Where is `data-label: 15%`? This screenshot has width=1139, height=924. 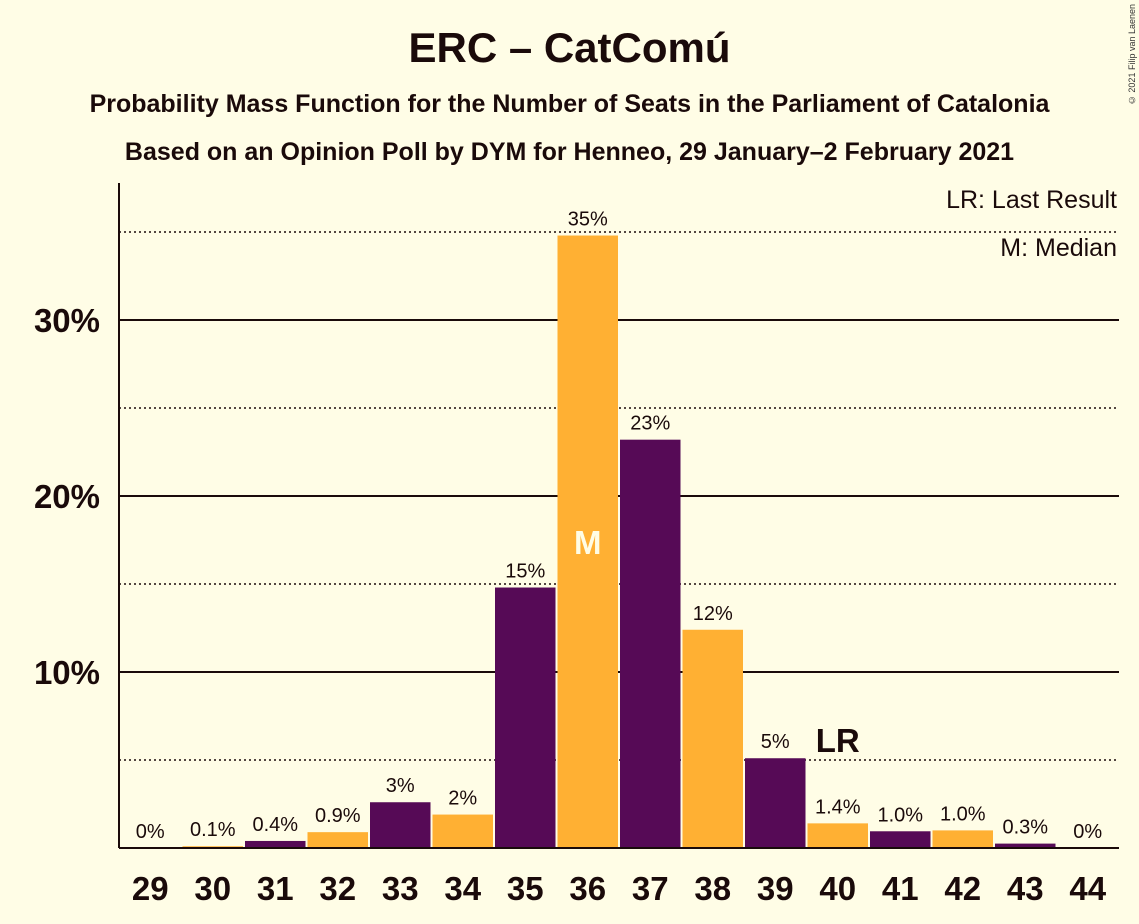
data-label: 15% is located at coordinates (525, 572).